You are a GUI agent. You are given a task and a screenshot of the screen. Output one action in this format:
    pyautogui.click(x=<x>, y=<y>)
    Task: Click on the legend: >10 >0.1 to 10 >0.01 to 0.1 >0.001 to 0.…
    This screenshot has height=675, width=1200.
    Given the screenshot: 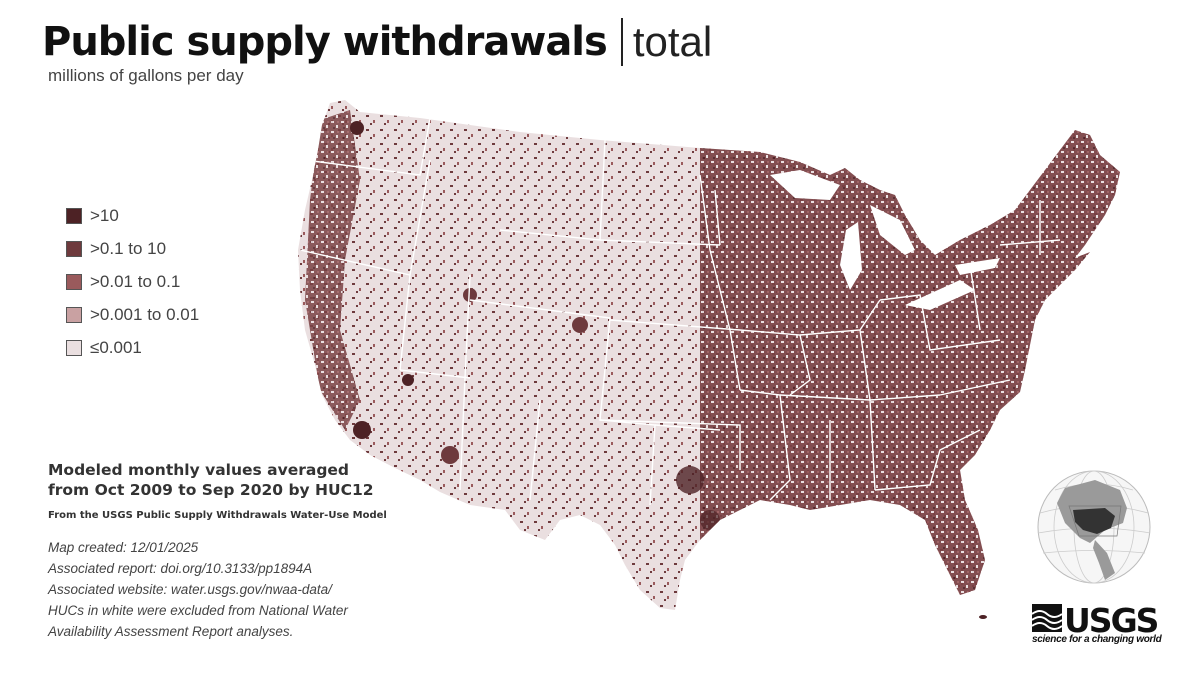 What is the action you would take?
    pyautogui.click(x=132, y=281)
    